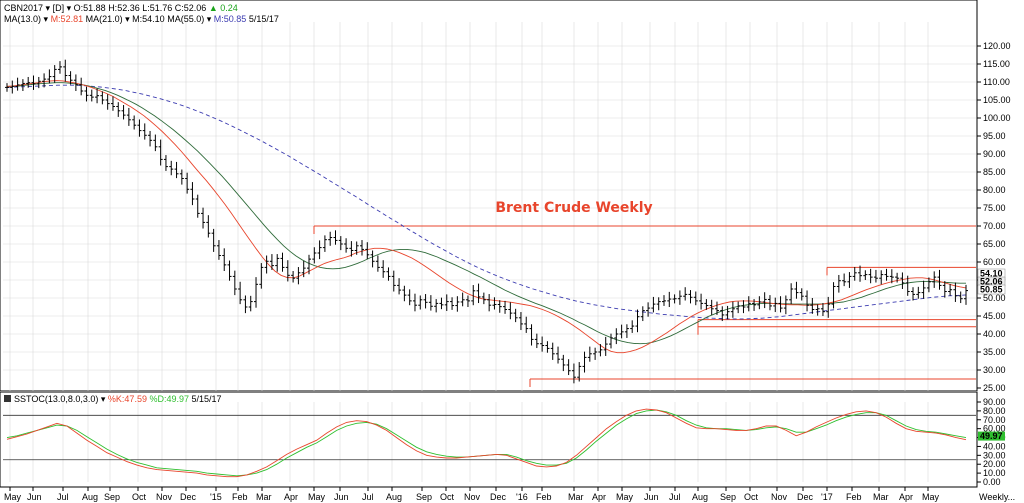  Describe the element at coordinates (994, 262) in the screenshot. I see `price-y-tick: 60.00` at that location.